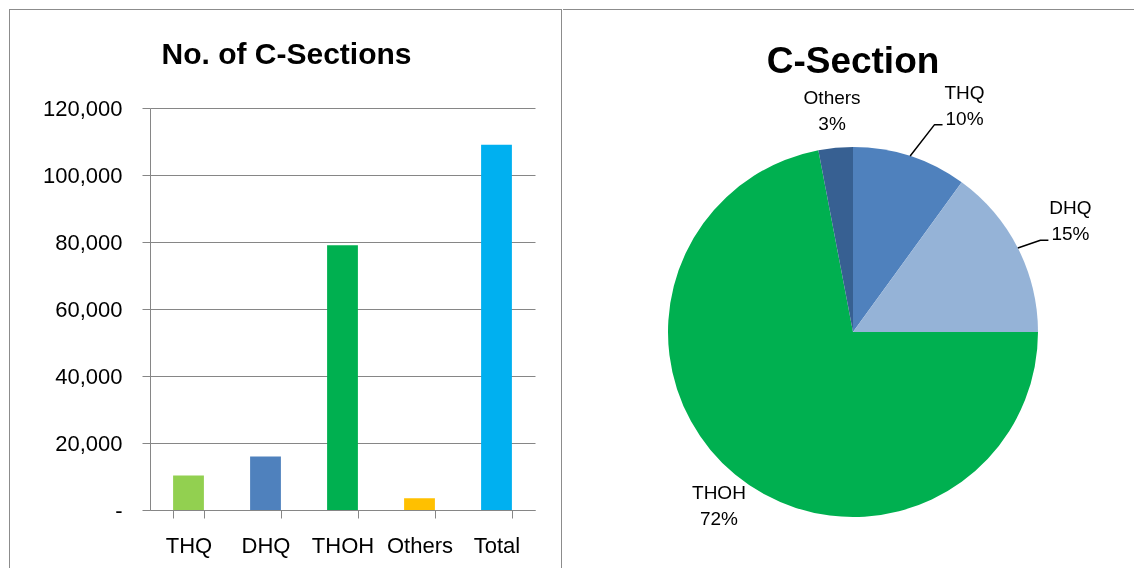 This screenshot has height=569, width=1134. Describe the element at coordinates (420, 545) in the screenshot. I see `x-tick-label: Others` at that location.